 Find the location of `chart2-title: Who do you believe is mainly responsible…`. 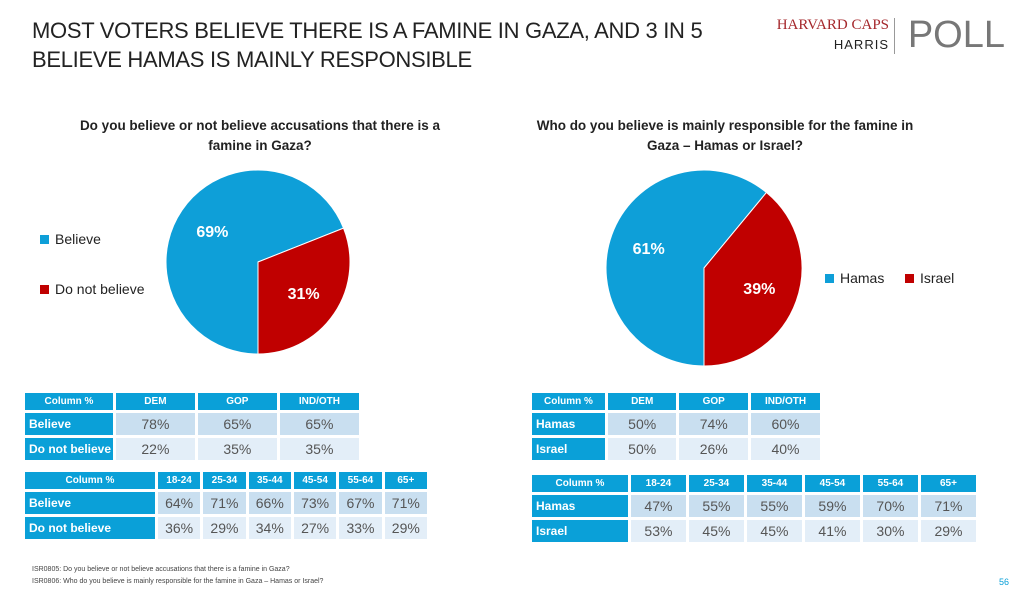

chart2-title: Who do you believe is mainly responsible… is located at coordinates (725, 135).